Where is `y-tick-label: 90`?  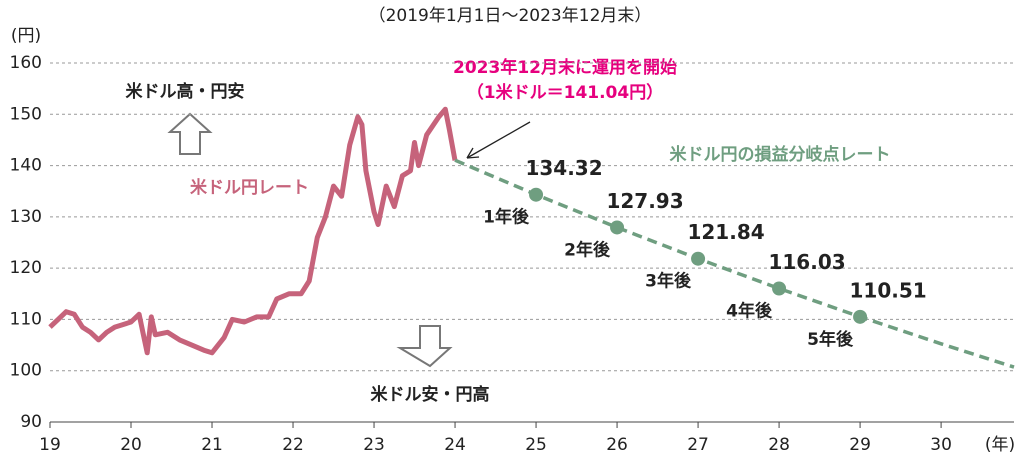 y-tick-label: 90 is located at coordinates (31, 422).